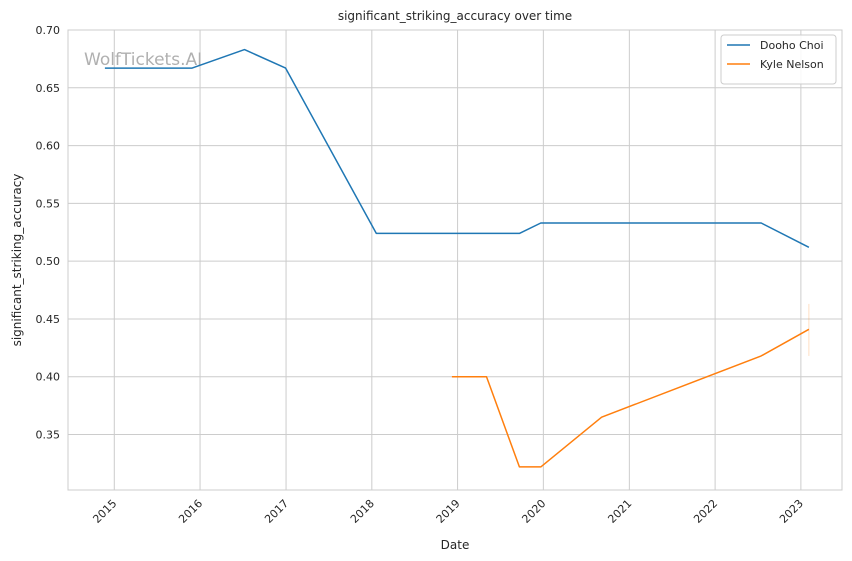  Describe the element at coordinates (455, 16) in the screenshot. I see `chart-title: significant_striking_accuracy over time` at that location.